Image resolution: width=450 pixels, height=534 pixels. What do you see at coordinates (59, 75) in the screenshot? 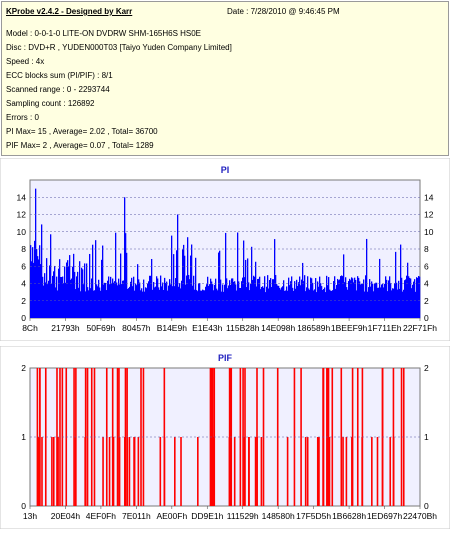
I see `ecc-line: ECC blocks sum (PI/PIF) : 8/1` at bounding box center [59, 75].